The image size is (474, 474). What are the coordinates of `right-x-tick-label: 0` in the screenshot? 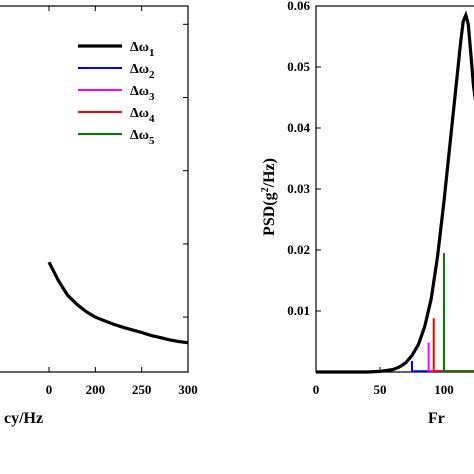 It's located at (316, 389).